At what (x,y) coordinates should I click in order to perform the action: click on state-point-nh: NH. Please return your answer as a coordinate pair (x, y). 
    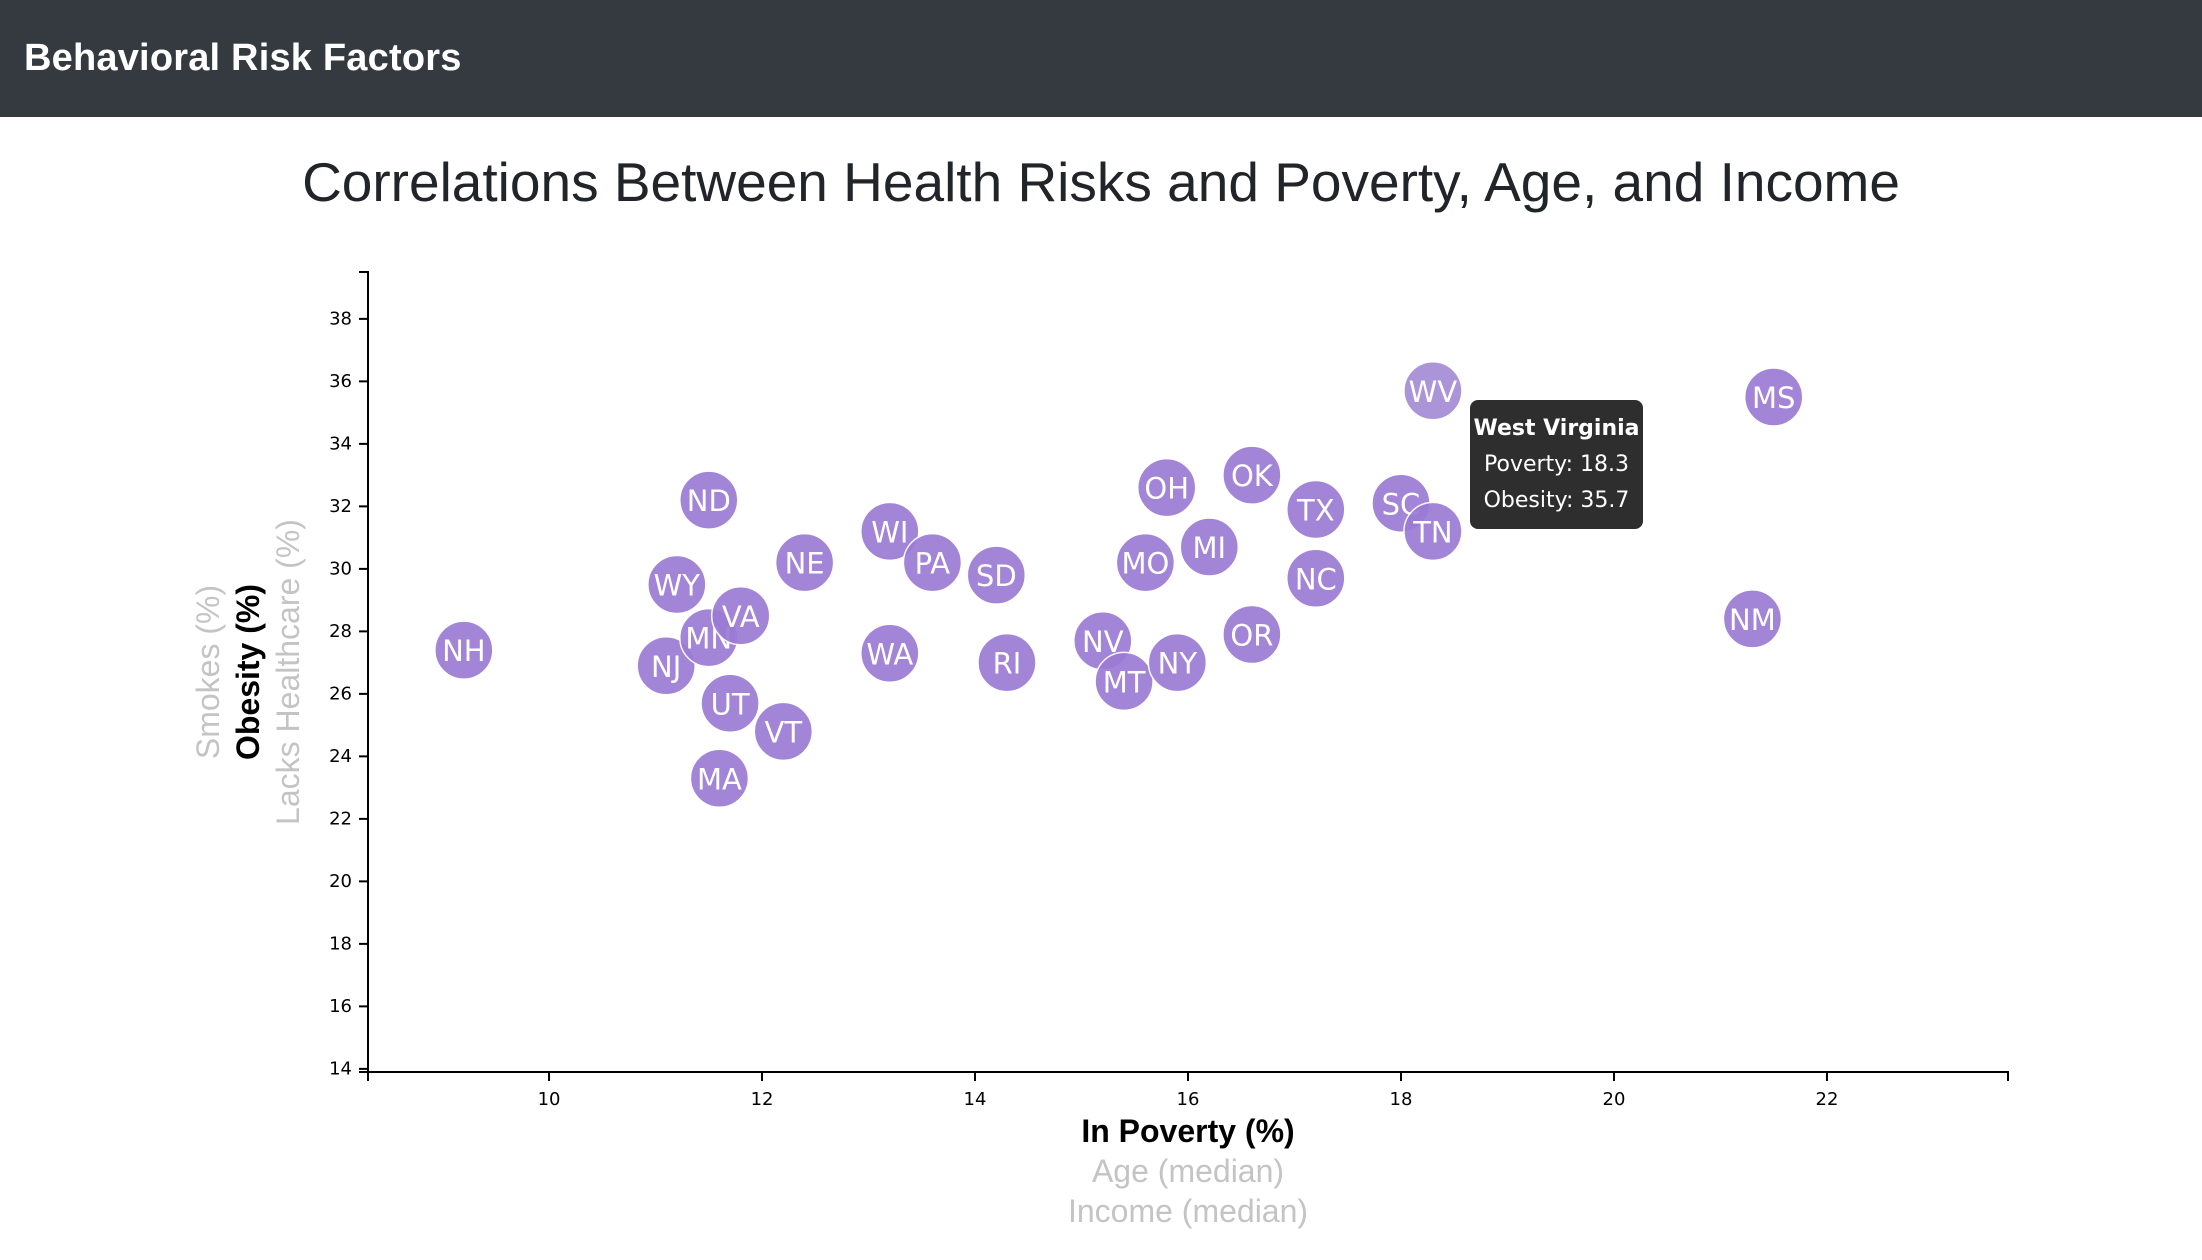
    Looking at the image, I should click on (464, 650).